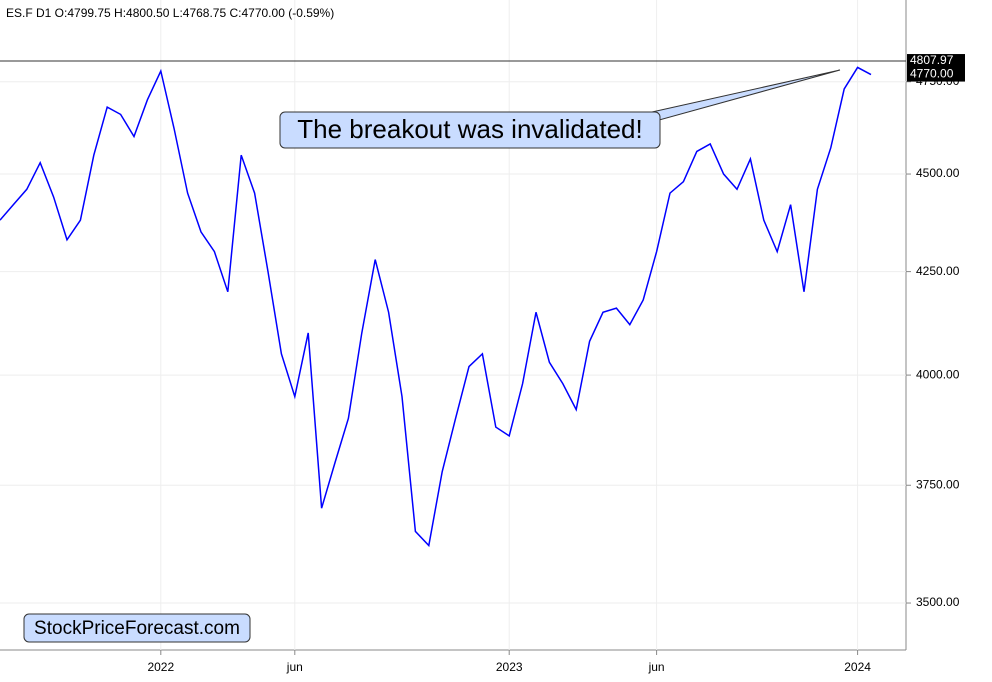 Image resolution: width=992 pixels, height=682 pixels. Describe the element at coordinates (932, 60) in the screenshot. I see `hline-label: 4807.97` at that location.